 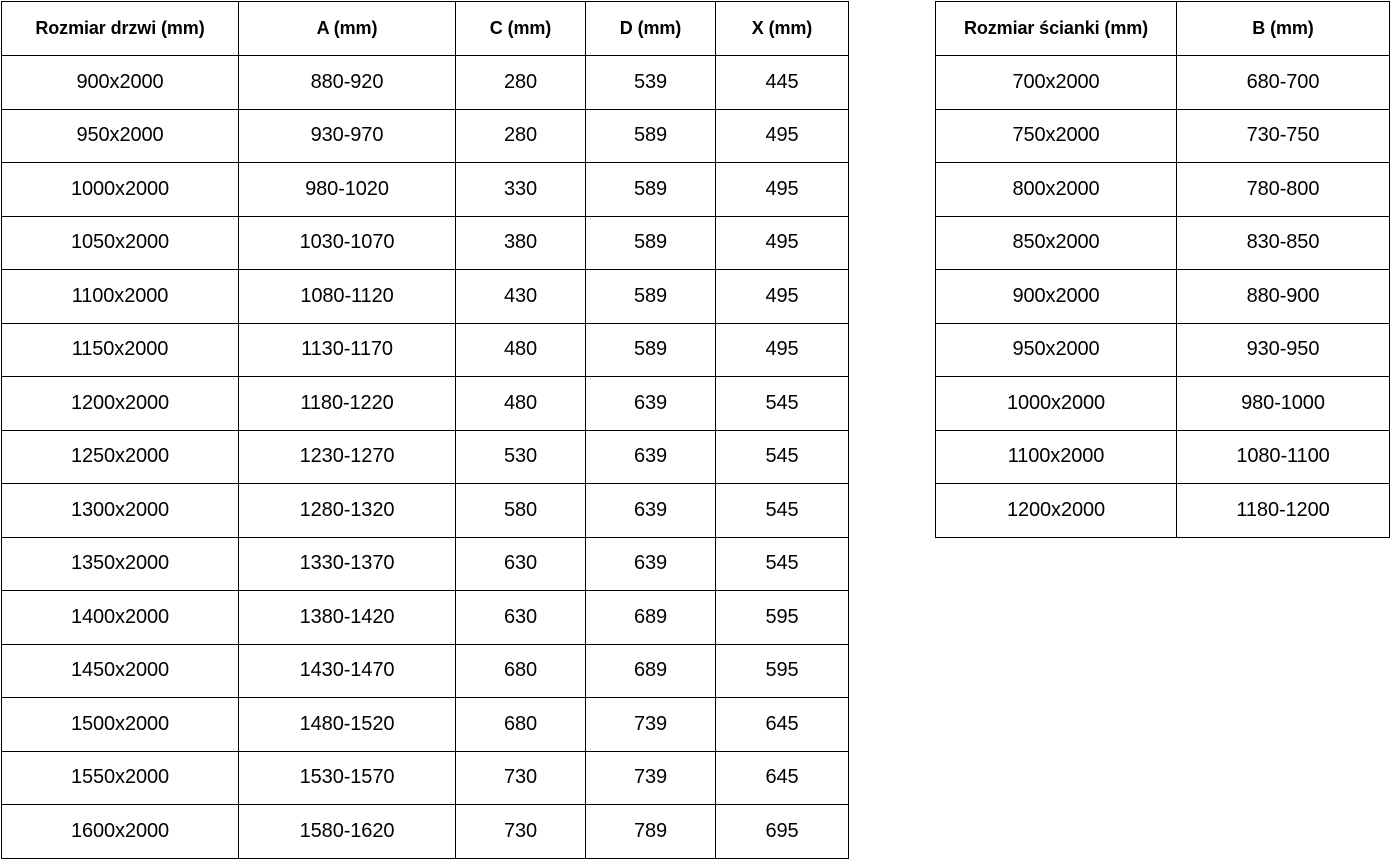 I want to click on table-row: 850x2000 830-850, so click(x=1162, y=242).